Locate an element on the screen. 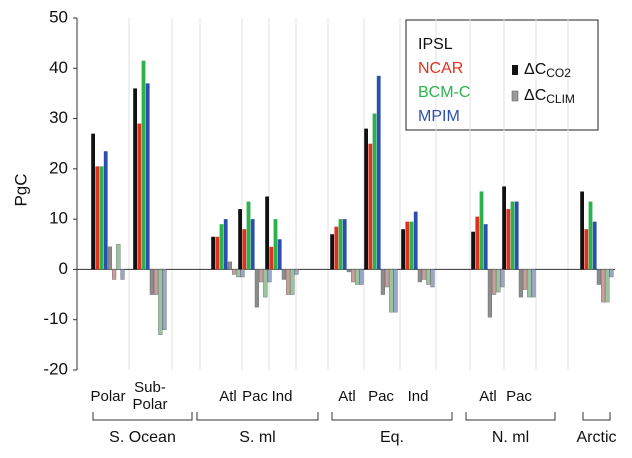 Image resolution: width=632 pixels, height=458 pixels. y-tick-label: 30 is located at coordinates (58, 117).